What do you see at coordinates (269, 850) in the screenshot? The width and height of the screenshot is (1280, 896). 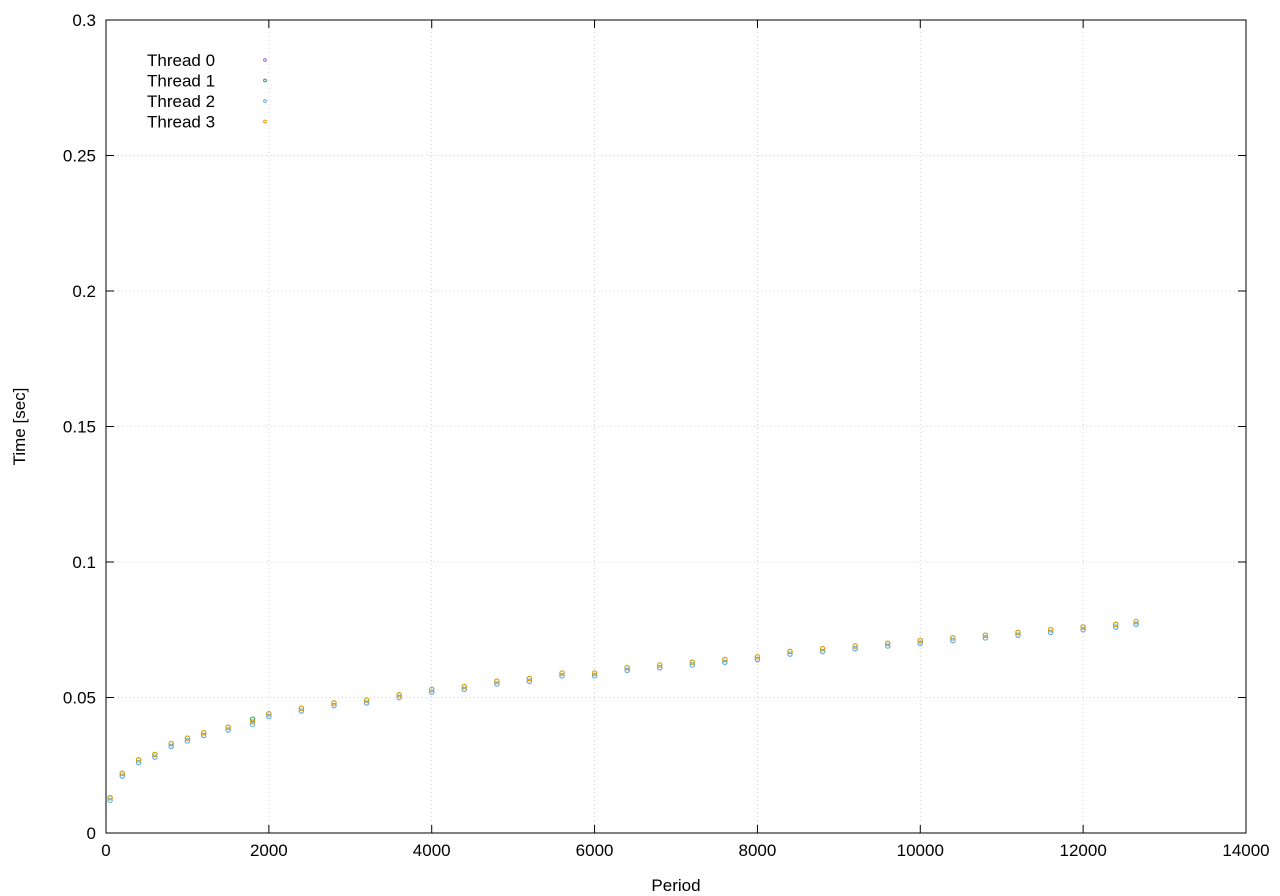 I see `x-tick-label: 2000` at bounding box center [269, 850].